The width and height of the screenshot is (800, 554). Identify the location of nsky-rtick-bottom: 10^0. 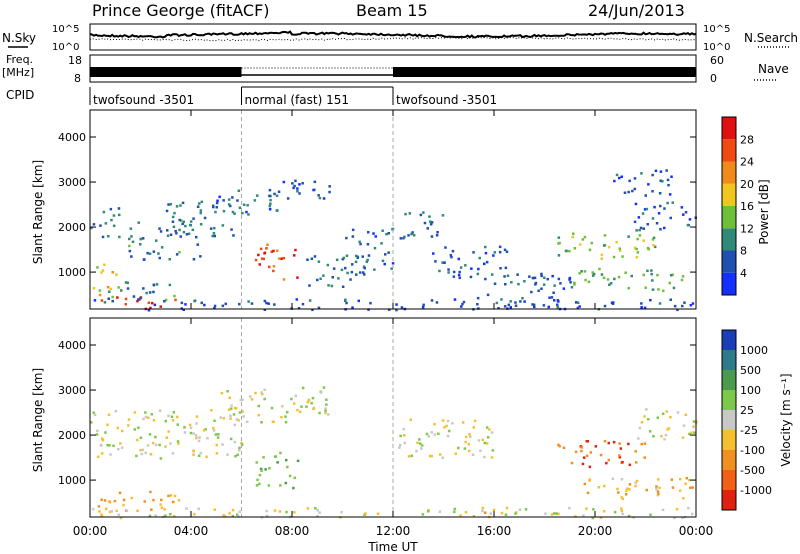
(716, 47).